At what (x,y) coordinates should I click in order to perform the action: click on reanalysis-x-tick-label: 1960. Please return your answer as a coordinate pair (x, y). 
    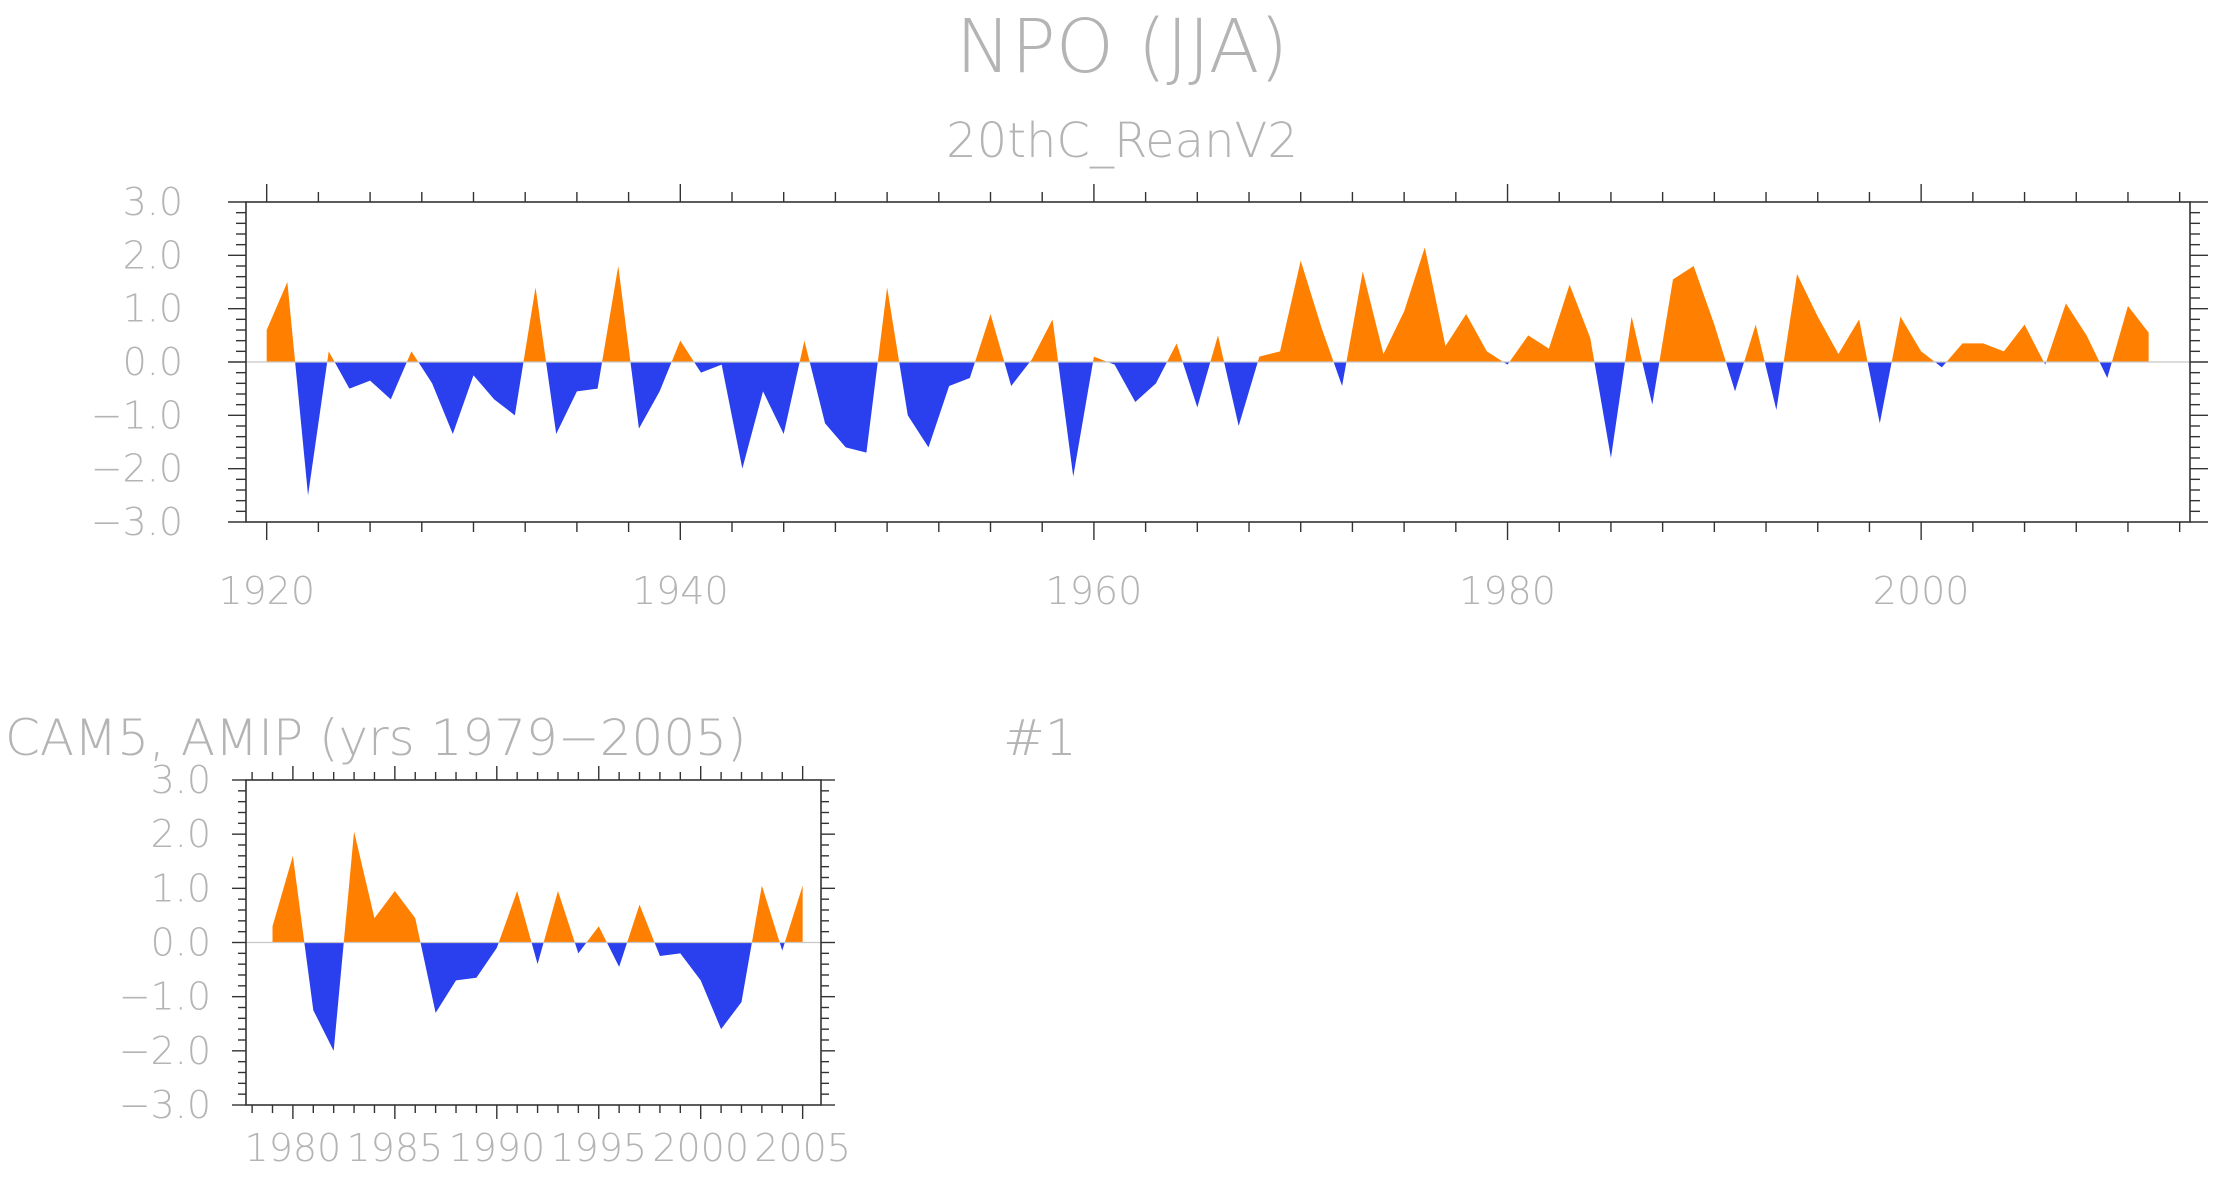
    Looking at the image, I should click on (1094, 591).